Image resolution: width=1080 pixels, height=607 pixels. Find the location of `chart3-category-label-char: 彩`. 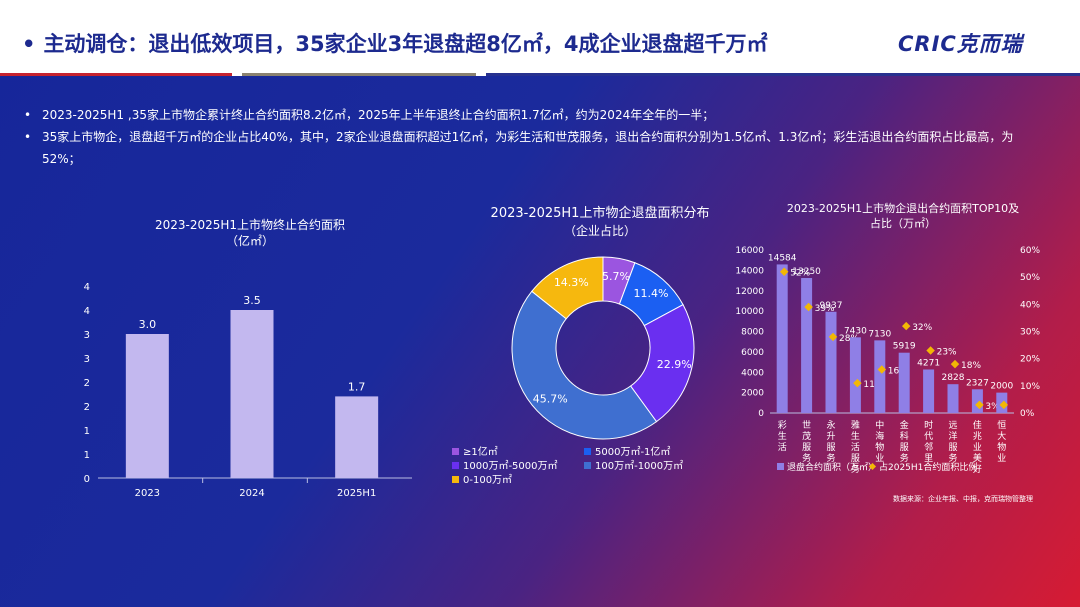

chart3-category-label-char: 彩 is located at coordinates (782, 425).